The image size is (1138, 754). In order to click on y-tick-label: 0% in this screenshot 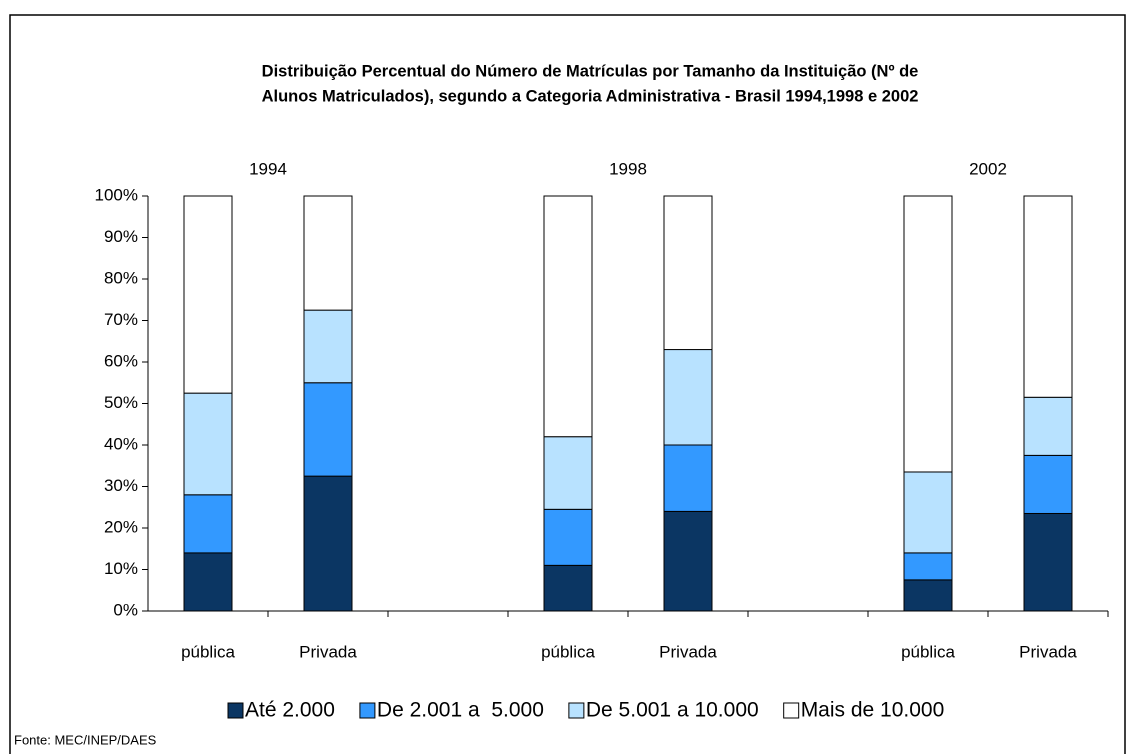, I will do `click(125, 609)`.